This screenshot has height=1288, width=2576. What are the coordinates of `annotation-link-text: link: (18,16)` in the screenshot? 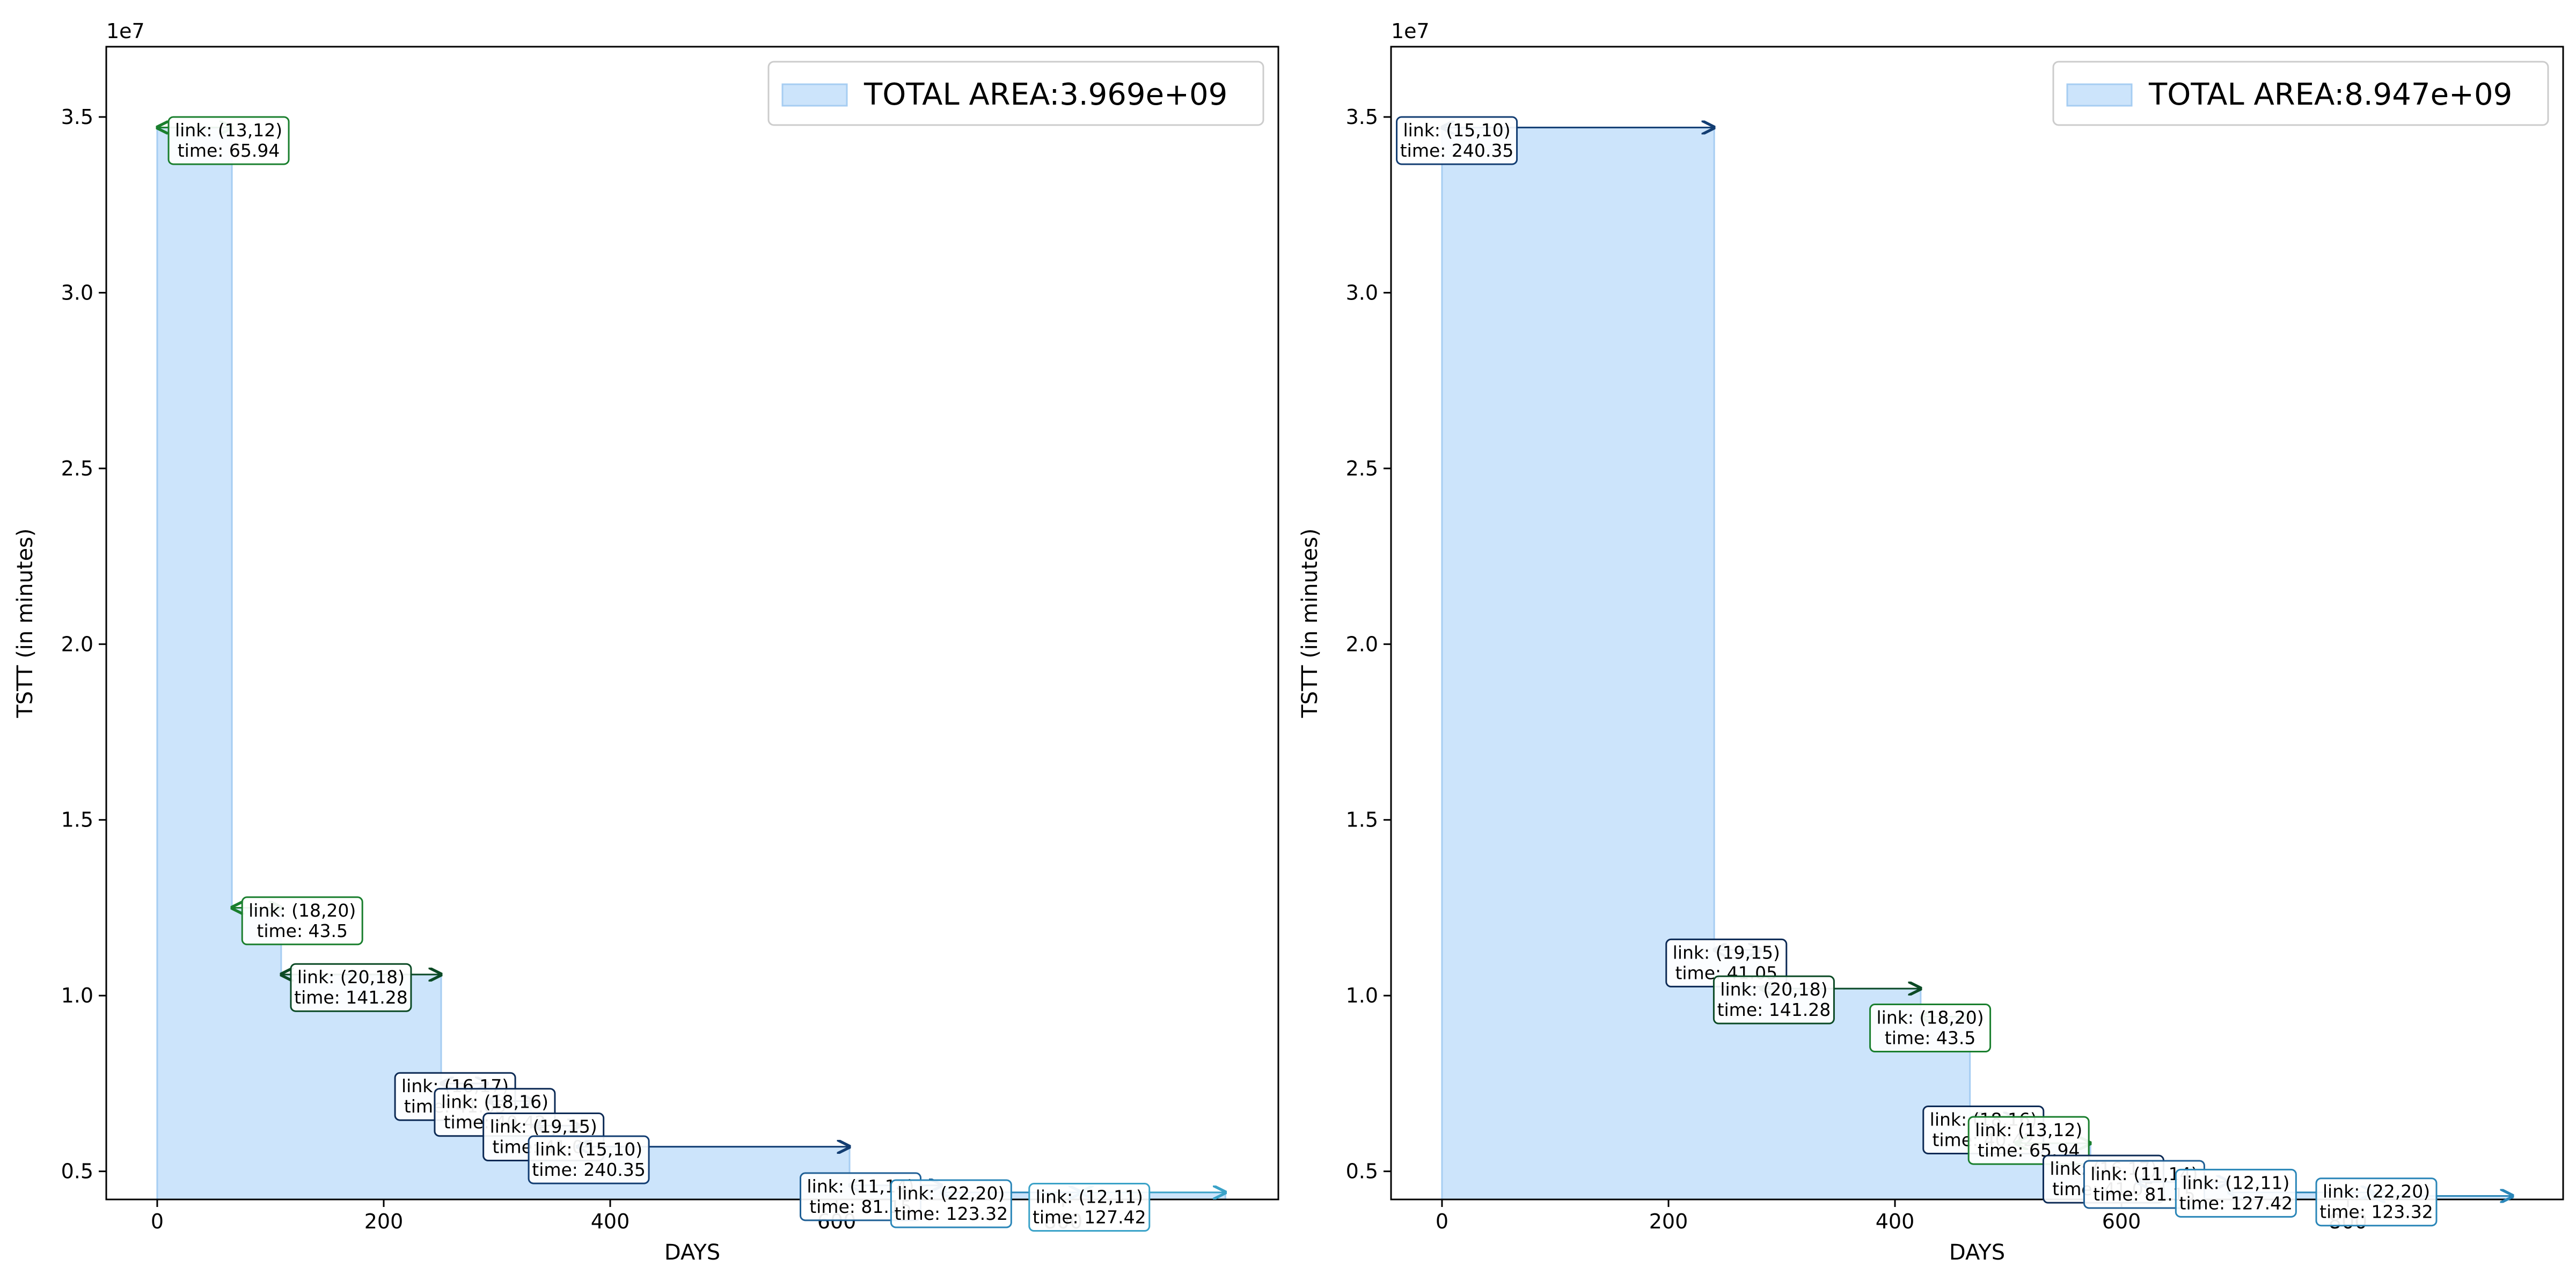 It's located at (494, 1102).